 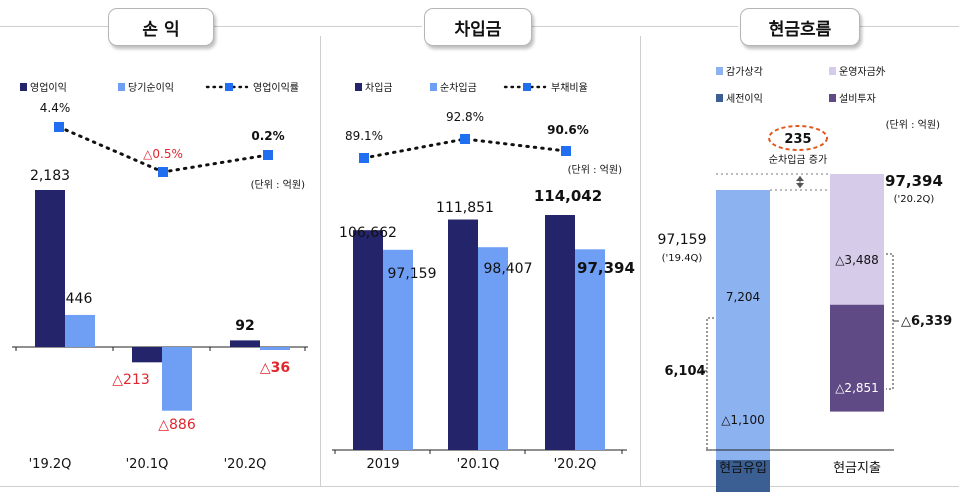 What do you see at coordinates (508, 269) in the screenshot?
I see `data-label: 98,407` at bounding box center [508, 269].